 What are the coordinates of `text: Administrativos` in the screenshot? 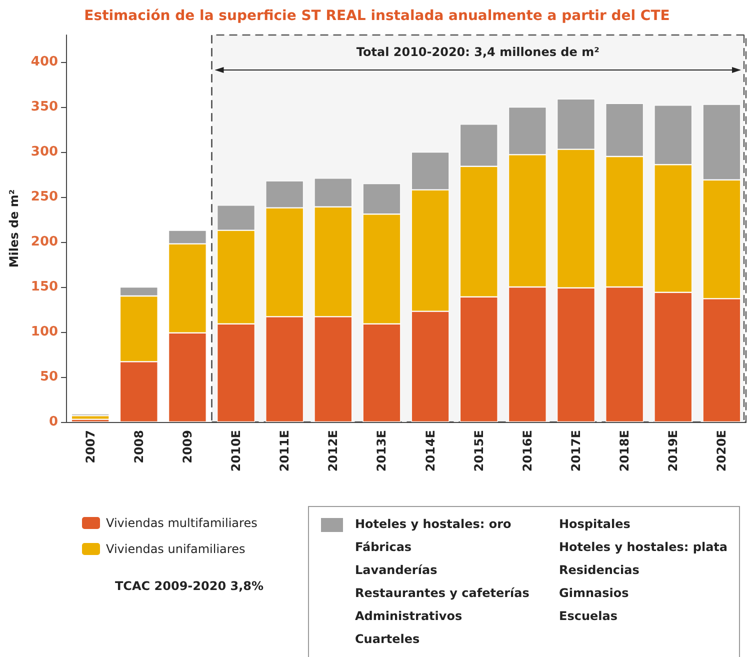 It's located at (409, 616).